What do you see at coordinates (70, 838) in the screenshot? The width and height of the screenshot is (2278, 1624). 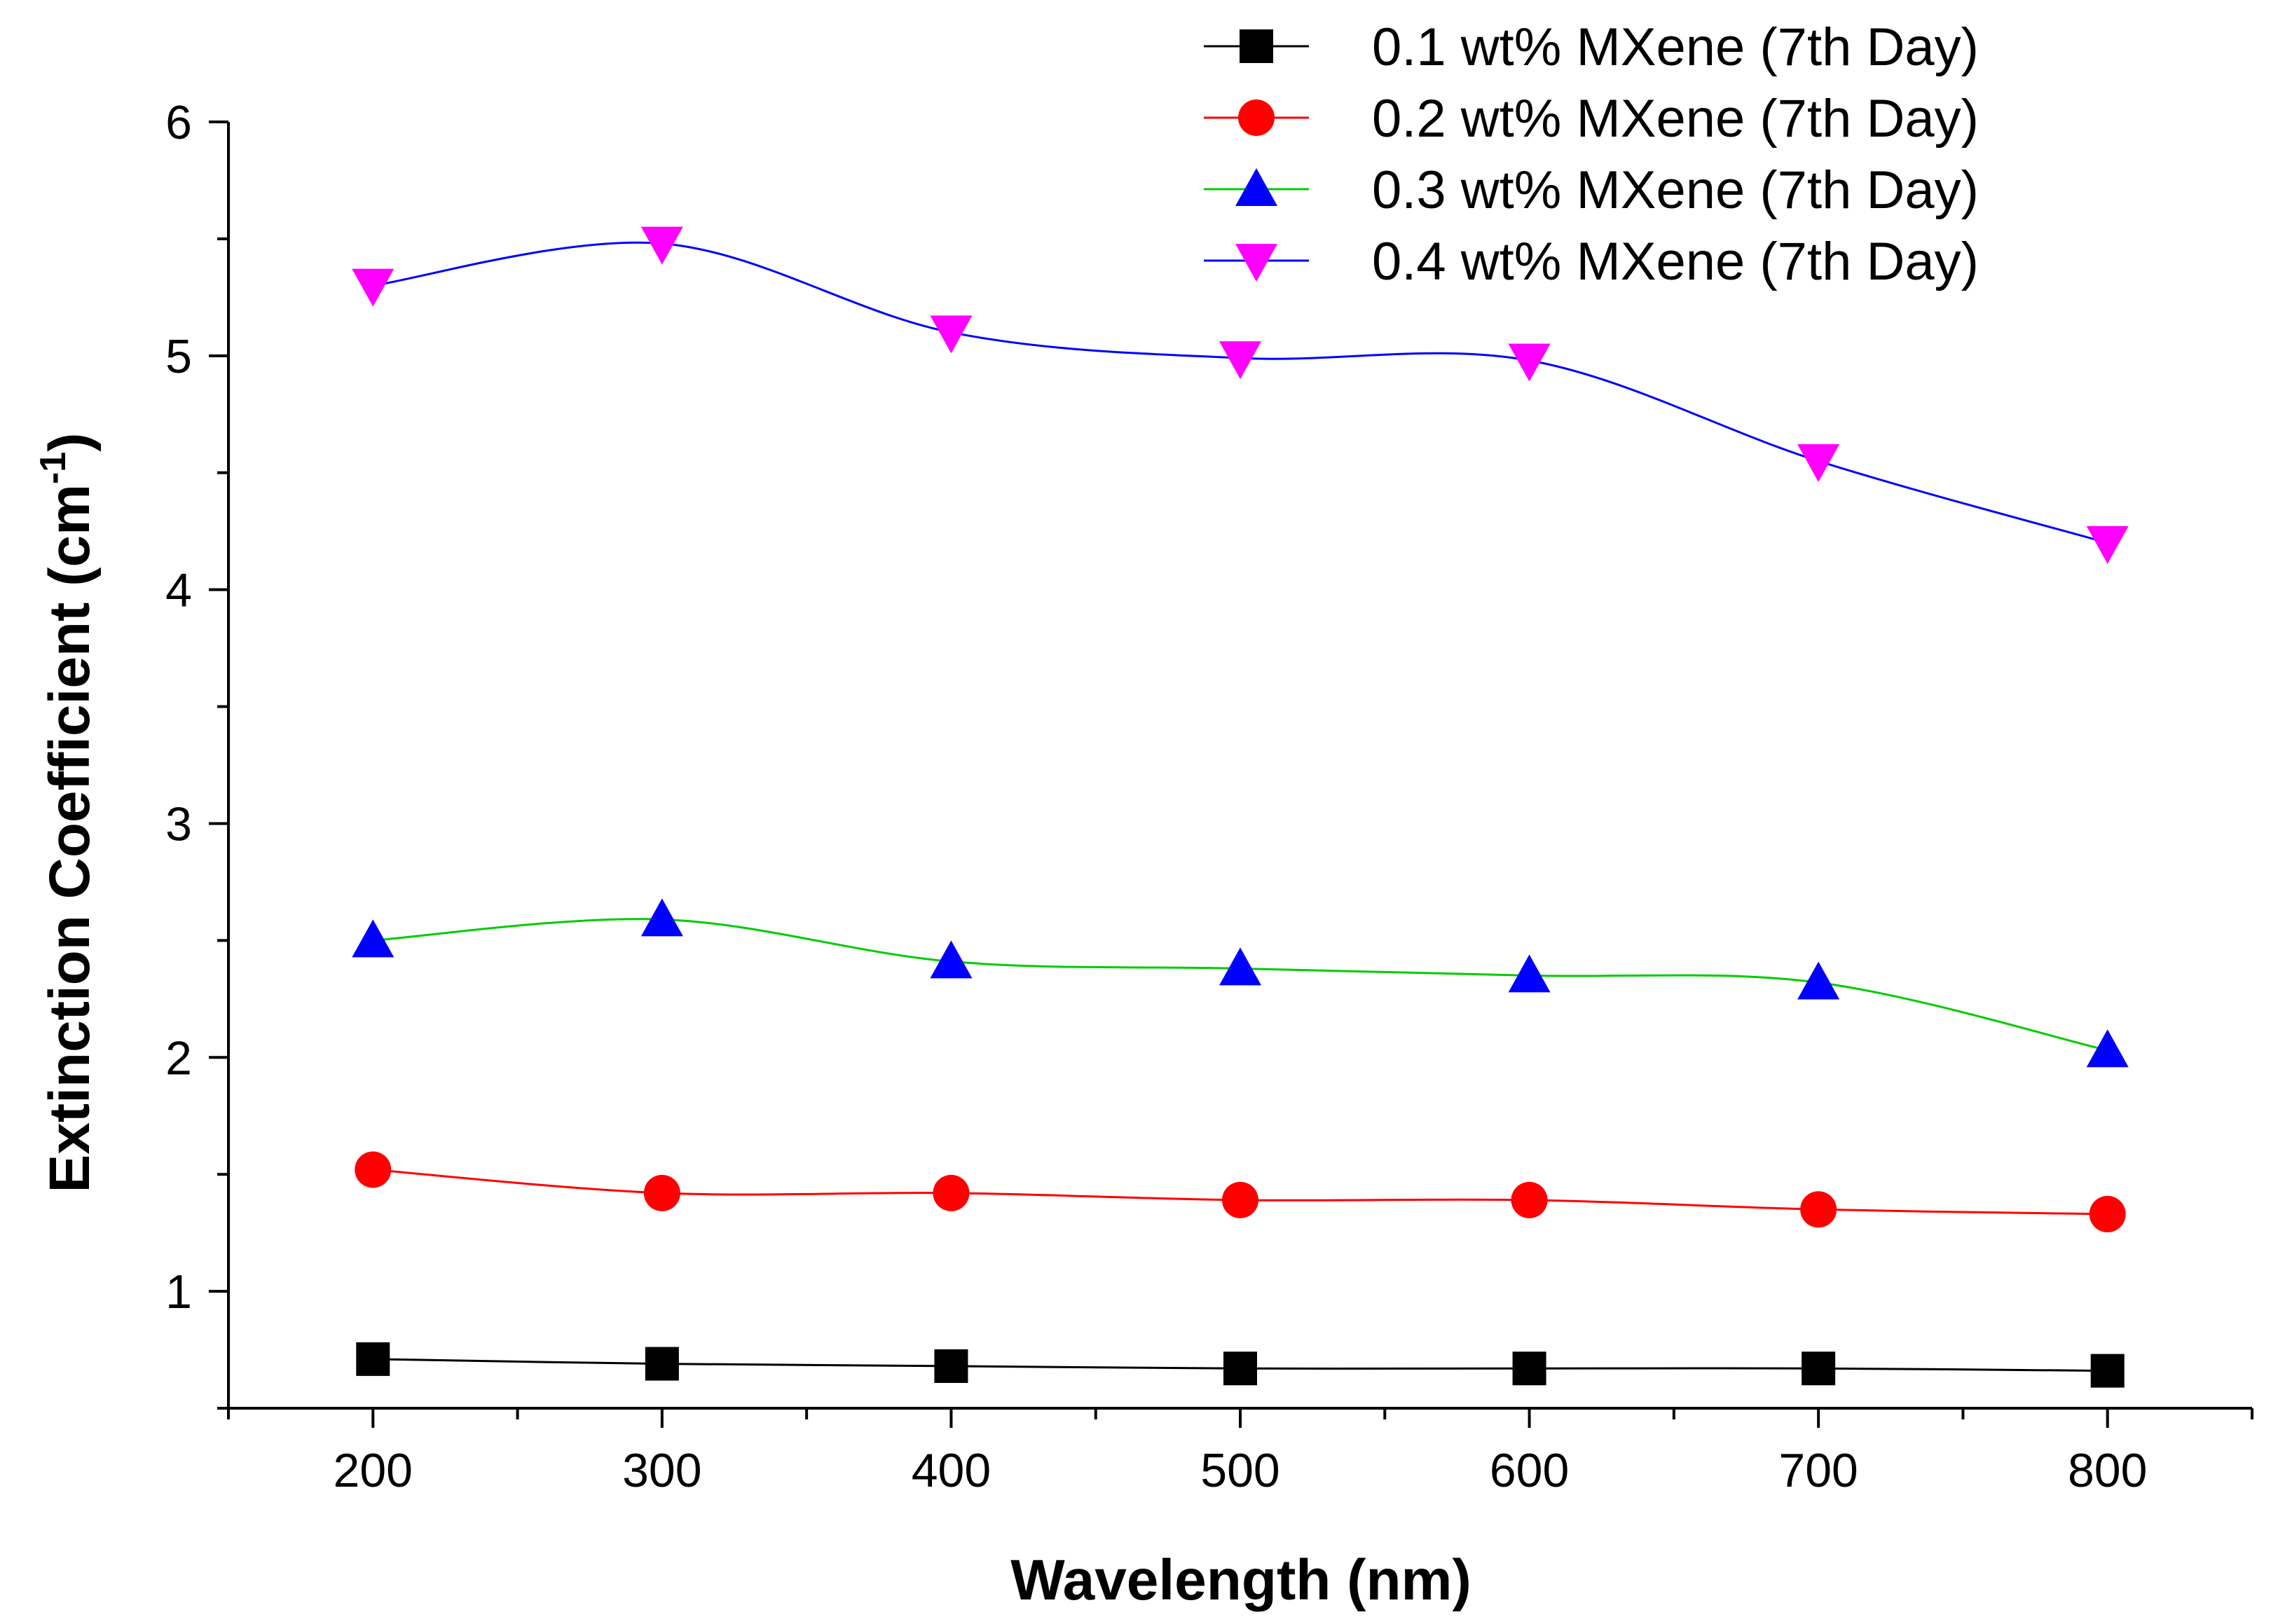 I see `y-axis-title-main: Extinction Coefficient (cm` at bounding box center [70, 838].